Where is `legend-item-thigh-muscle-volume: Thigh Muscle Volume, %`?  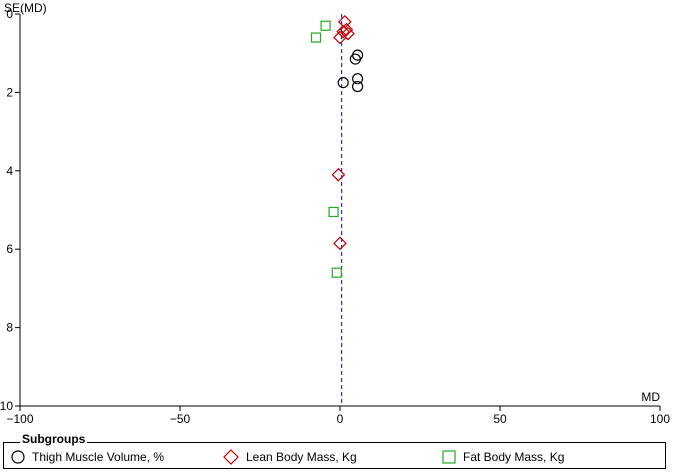 legend-item-thigh-muscle-volume: Thigh Muscle Volume, % is located at coordinates (87, 457).